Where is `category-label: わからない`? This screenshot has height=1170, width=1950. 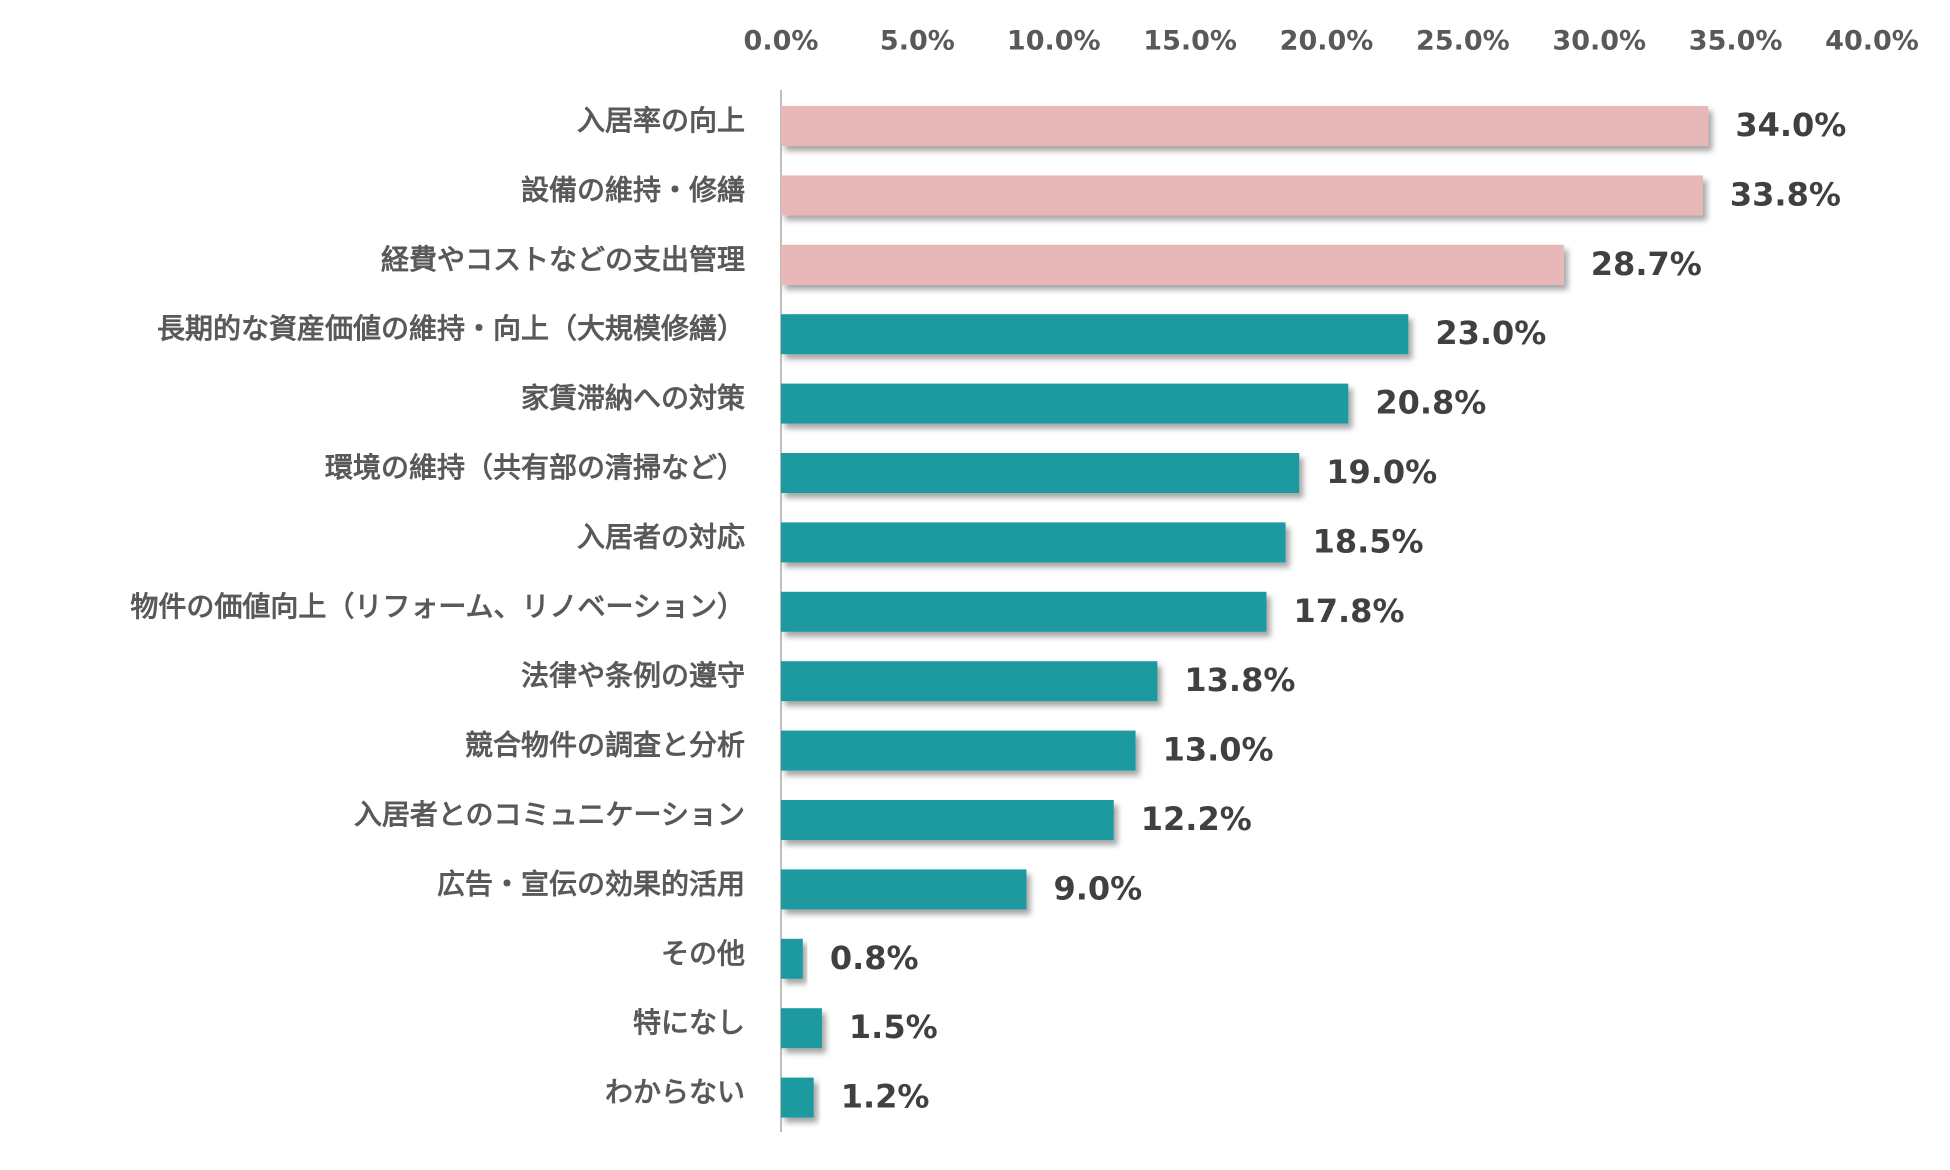
category-label: わからない is located at coordinates (675, 1092).